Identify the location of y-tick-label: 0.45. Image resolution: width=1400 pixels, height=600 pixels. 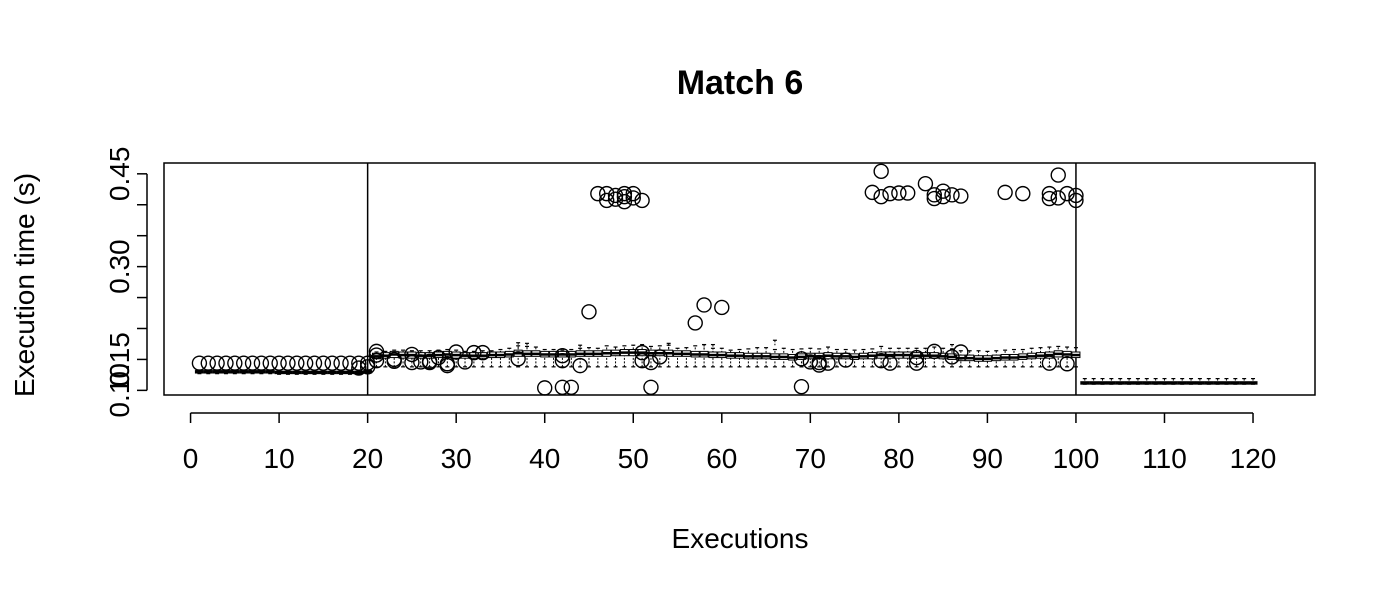
(119, 174).